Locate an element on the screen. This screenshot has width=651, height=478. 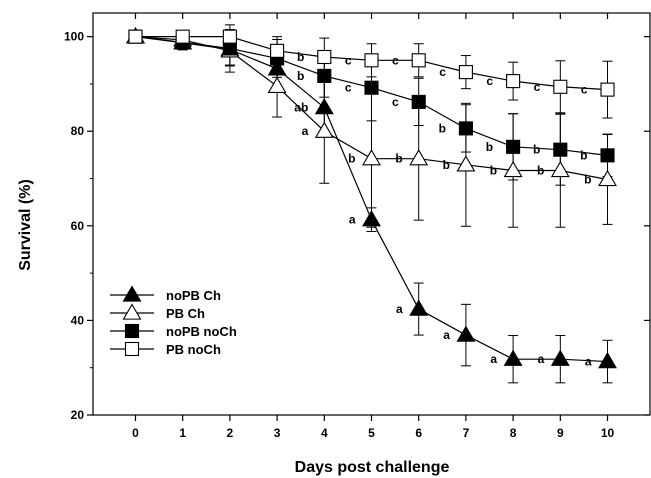
y-axis-title: Survival (%) is located at coordinates (25, 225).